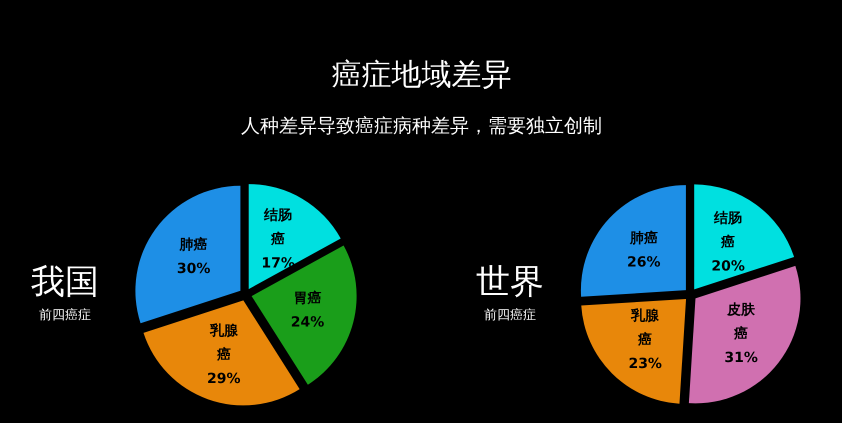 The width and height of the screenshot is (842, 423). What do you see at coordinates (741, 322) in the screenshot?
I see `slice-label: 皮肤癌` at bounding box center [741, 322].